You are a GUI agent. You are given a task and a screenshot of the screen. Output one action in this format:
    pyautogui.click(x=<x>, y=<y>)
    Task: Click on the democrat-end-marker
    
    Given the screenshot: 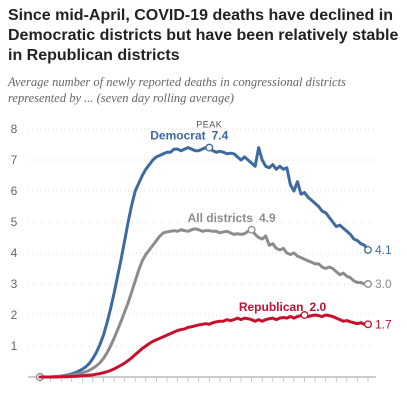 What is the action you would take?
    pyautogui.click(x=368, y=249)
    